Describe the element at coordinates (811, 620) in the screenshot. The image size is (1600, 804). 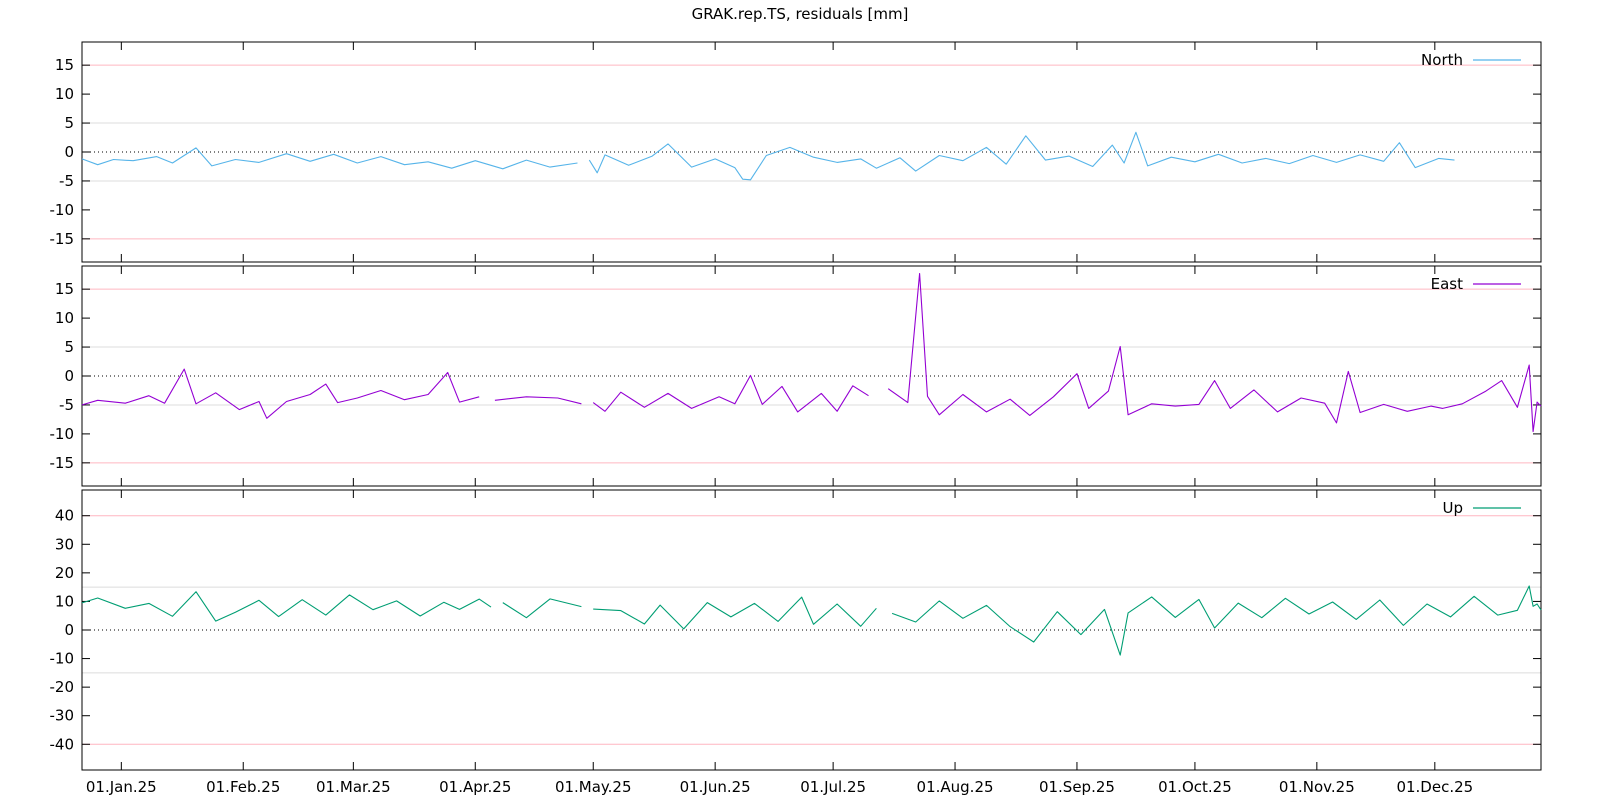
I see `series-line-up` at that location.